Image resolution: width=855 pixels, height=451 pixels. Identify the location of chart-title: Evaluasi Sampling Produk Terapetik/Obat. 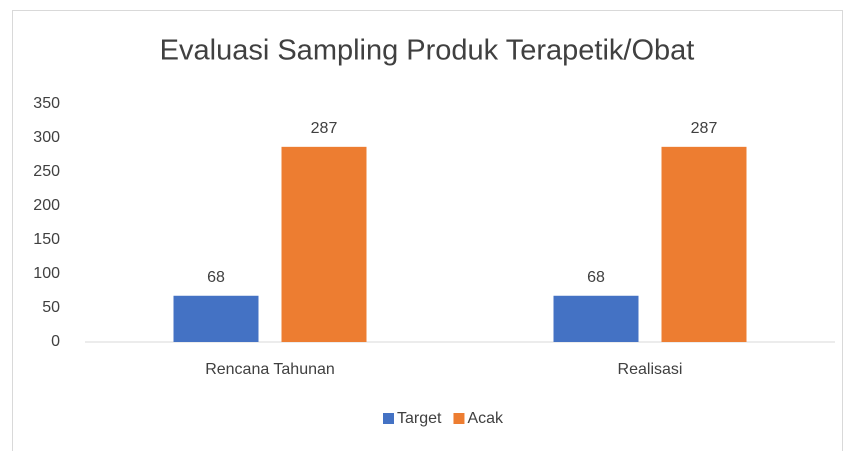
(427, 51).